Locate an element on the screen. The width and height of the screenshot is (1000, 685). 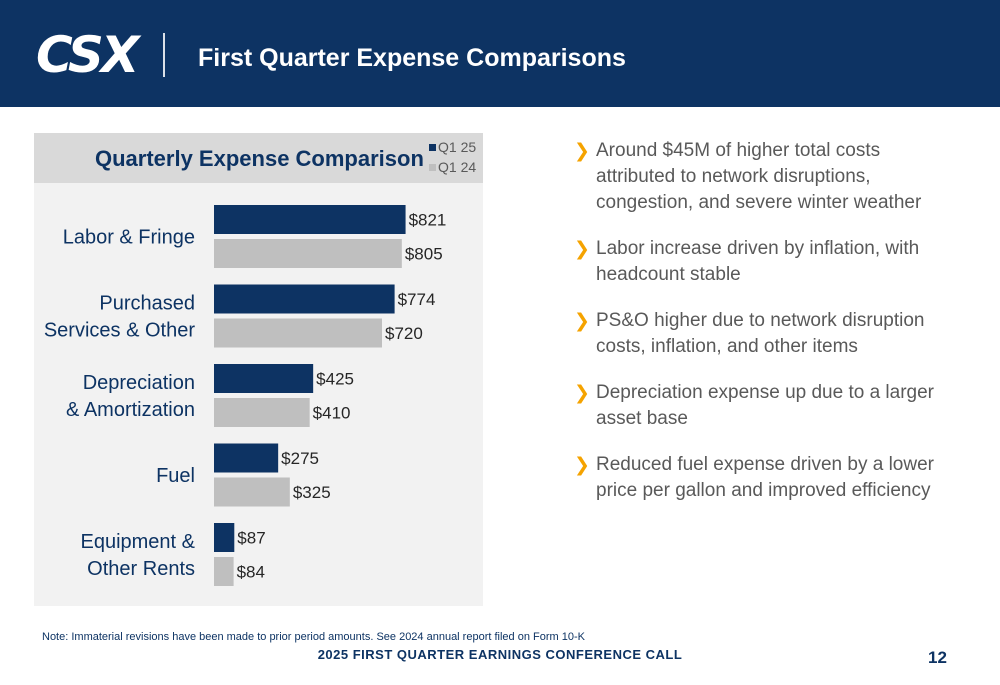
category-label: Fuel is located at coordinates (175, 476).